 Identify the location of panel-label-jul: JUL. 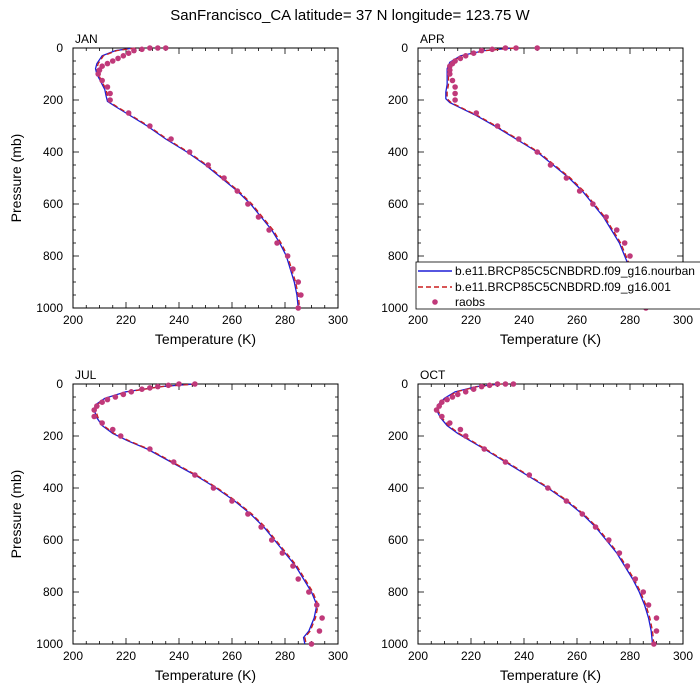
(86, 375).